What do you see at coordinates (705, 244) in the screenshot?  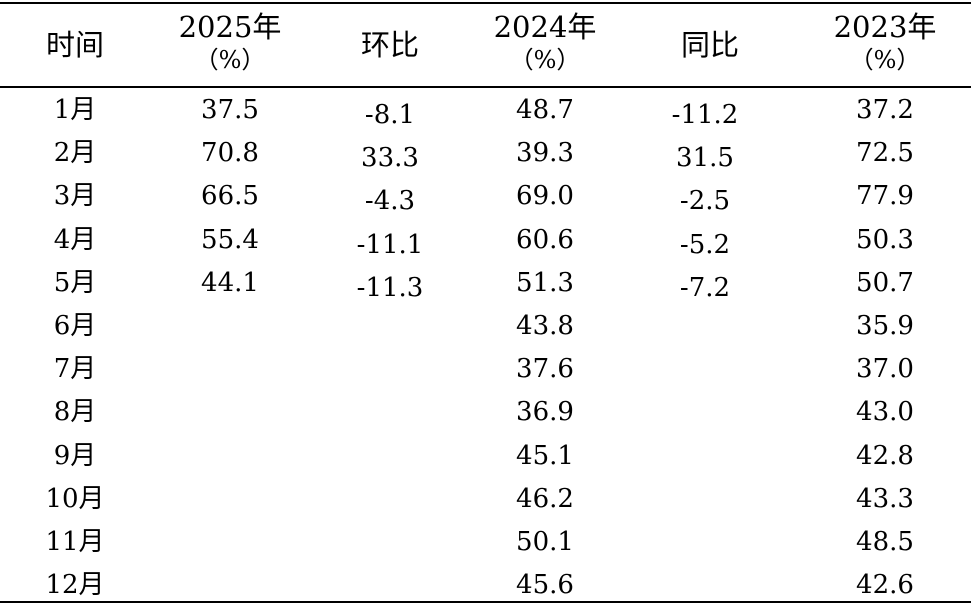 I see `cell-yoy: -5.2` at bounding box center [705, 244].